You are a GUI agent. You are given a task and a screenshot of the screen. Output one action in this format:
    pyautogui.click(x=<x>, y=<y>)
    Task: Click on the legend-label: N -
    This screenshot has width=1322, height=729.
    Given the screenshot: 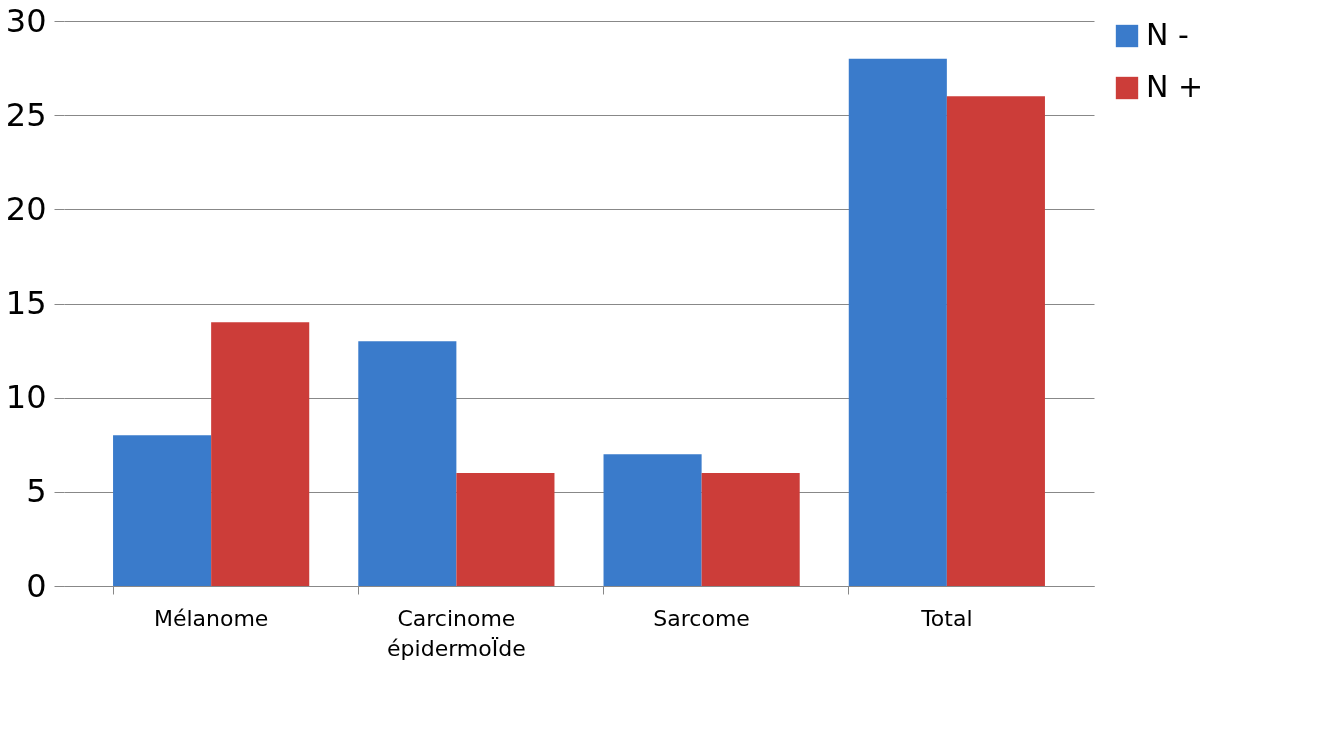 What is the action you would take?
    pyautogui.click(x=1167, y=34)
    